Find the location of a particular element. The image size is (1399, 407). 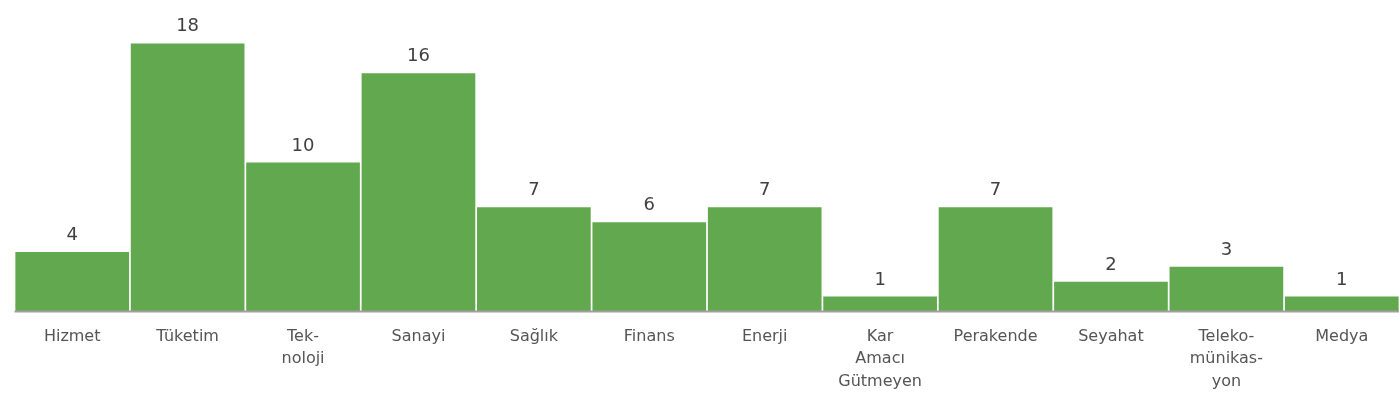

x-tick-label: Seyahat is located at coordinates (1111, 335).